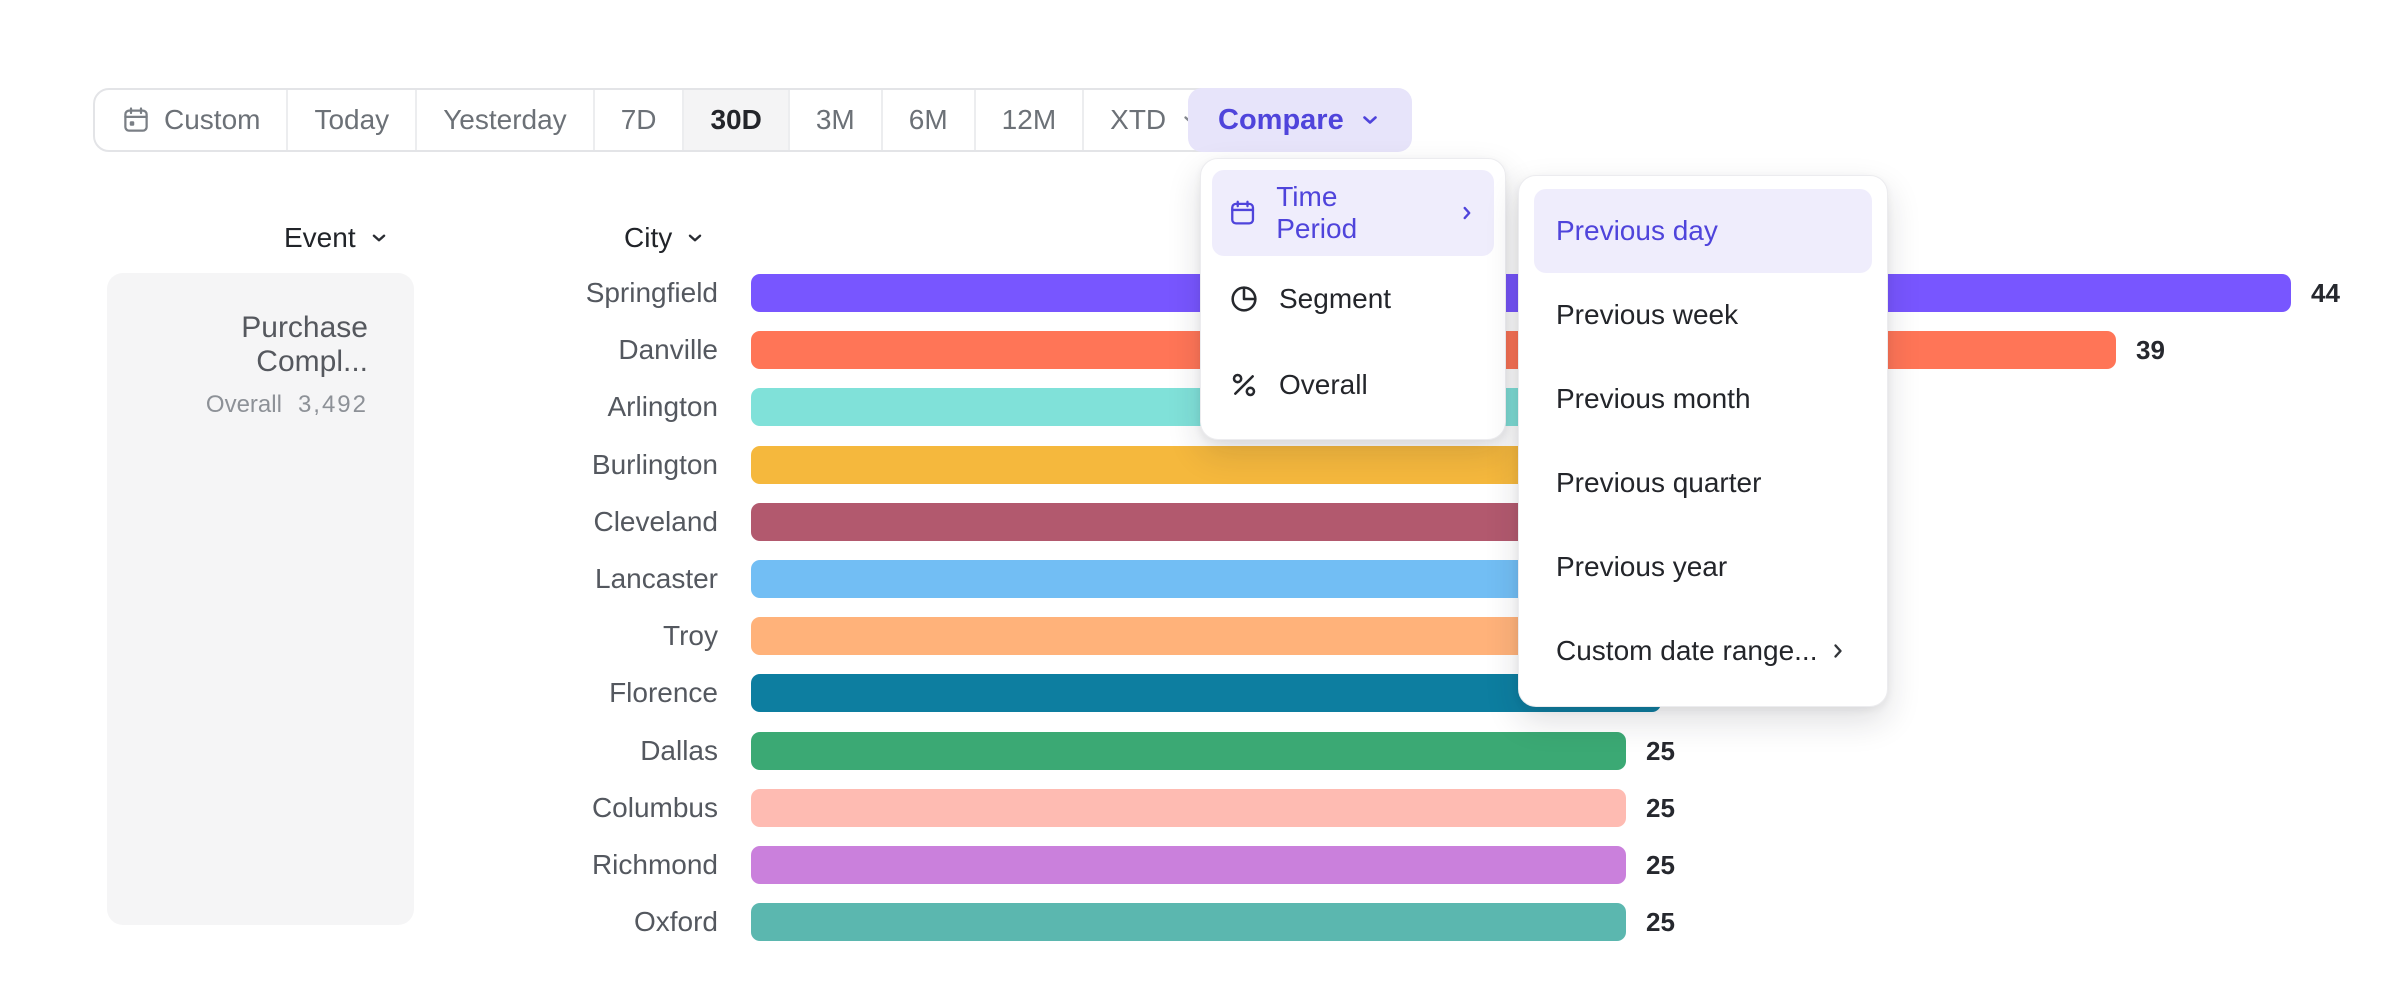  I want to click on submenu-item-previous-quarter: Previous quarter, so click(1703, 483).